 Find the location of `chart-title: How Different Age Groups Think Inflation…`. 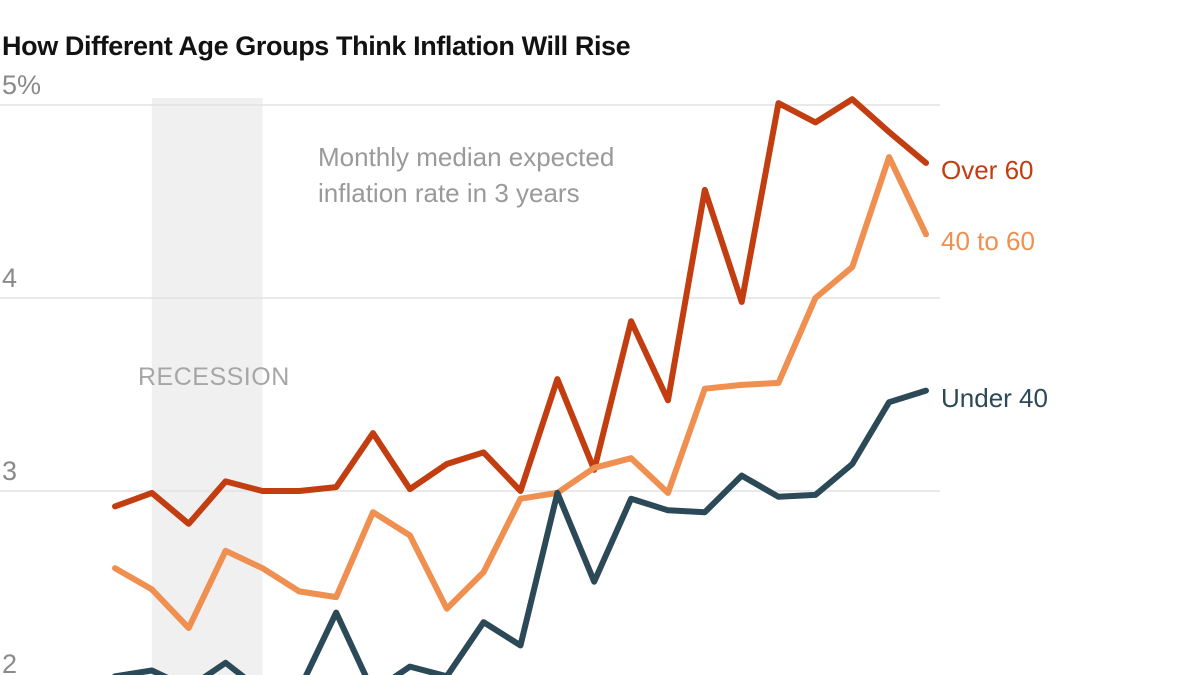

chart-title: How Different Age Groups Think Inflation… is located at coordinates (316, 46).